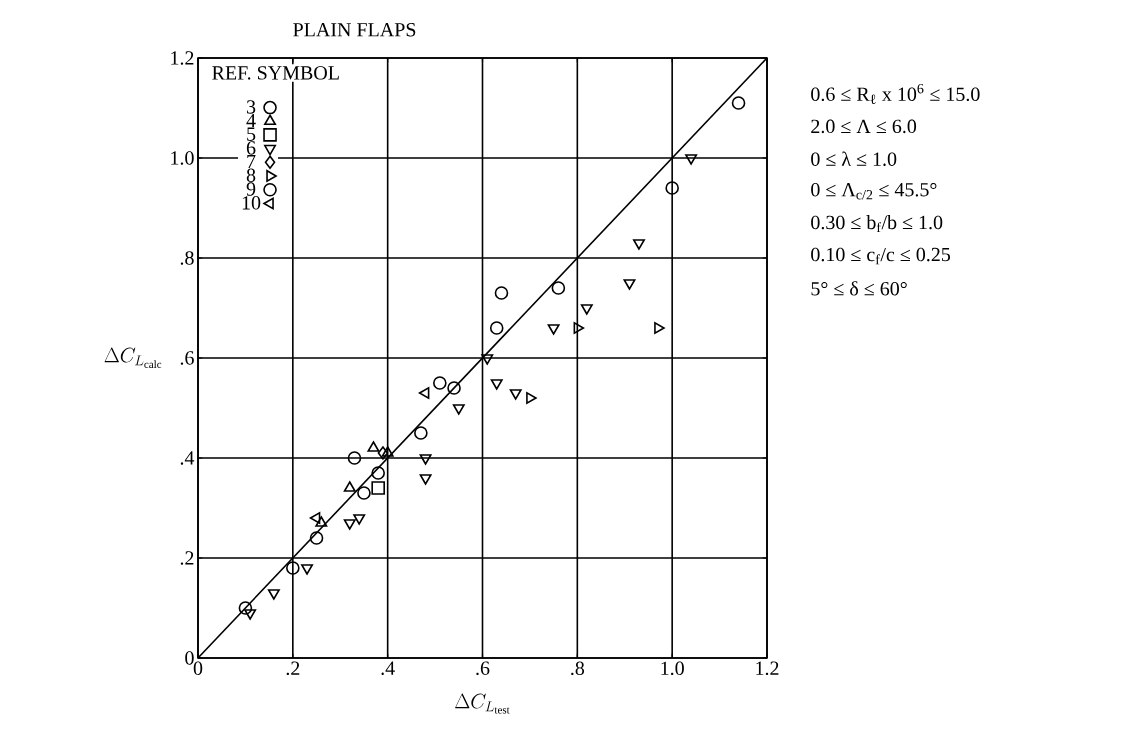  Describe the element at coordinates (251, 161) in the screenshot. I see `legend-label: 7` at that location.